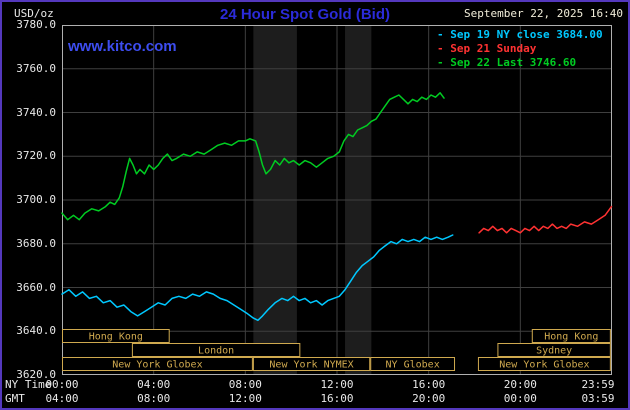 The image size is (630, 410). I want to click on session-box-label: New York NYMEX, so click(311, 365).